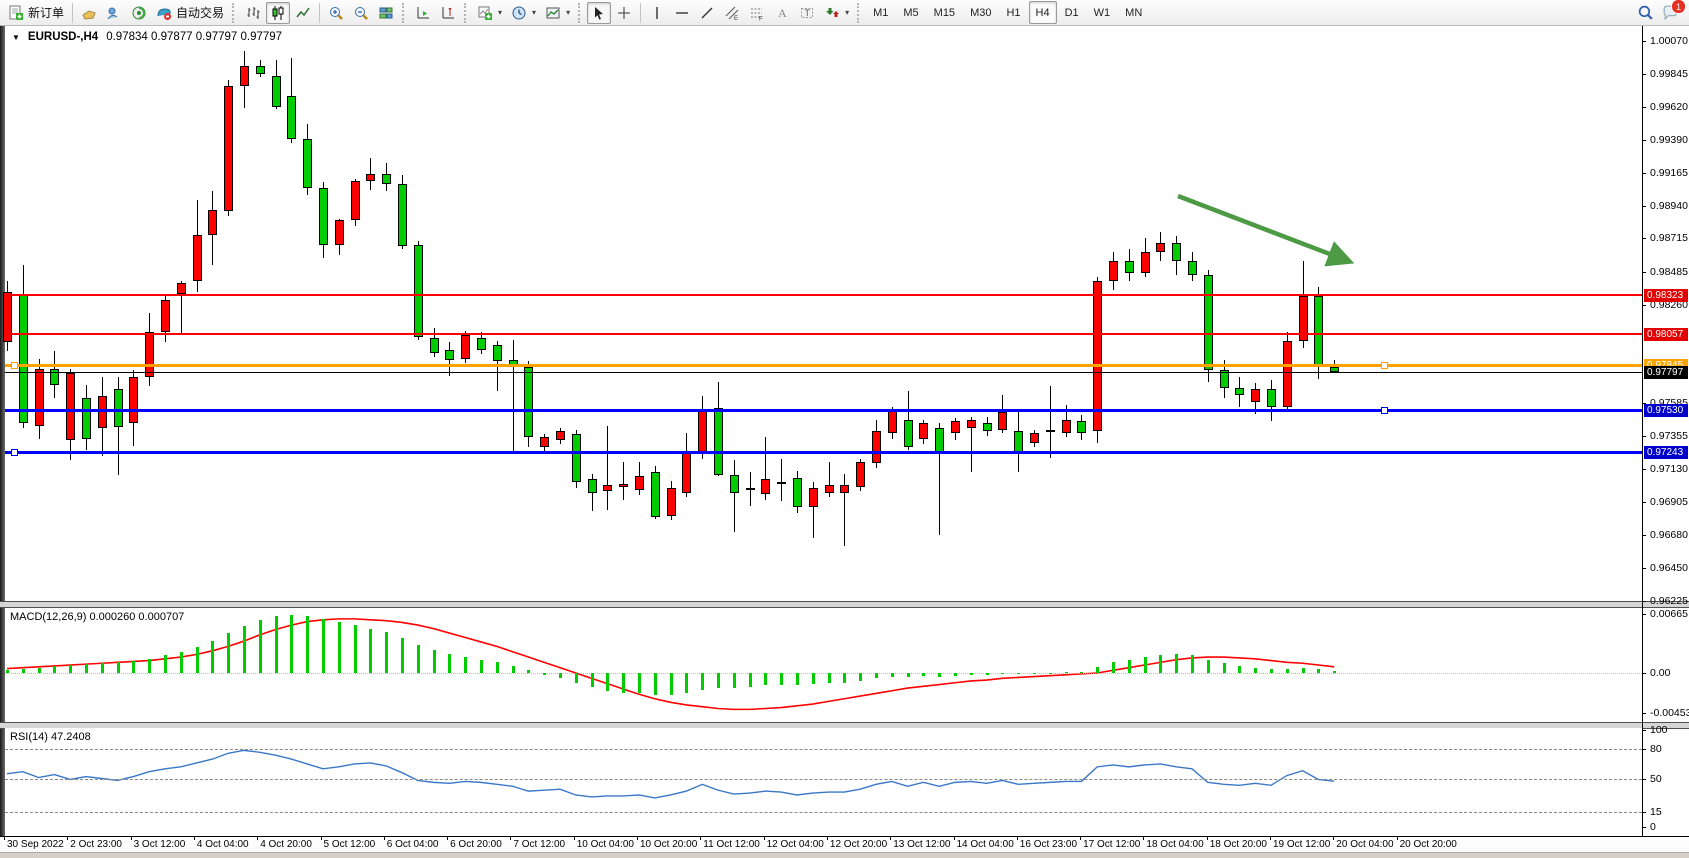 This screenshot has width=1689, height=858. I want to click on new-chart-dropdown: ▾, so click(489, 13).